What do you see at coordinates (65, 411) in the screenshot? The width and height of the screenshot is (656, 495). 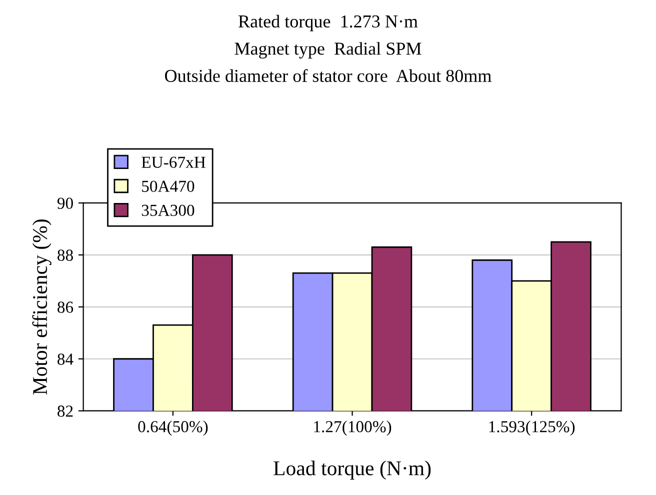 I see `y-tick-label: 82` at bounding box center [65, 411].